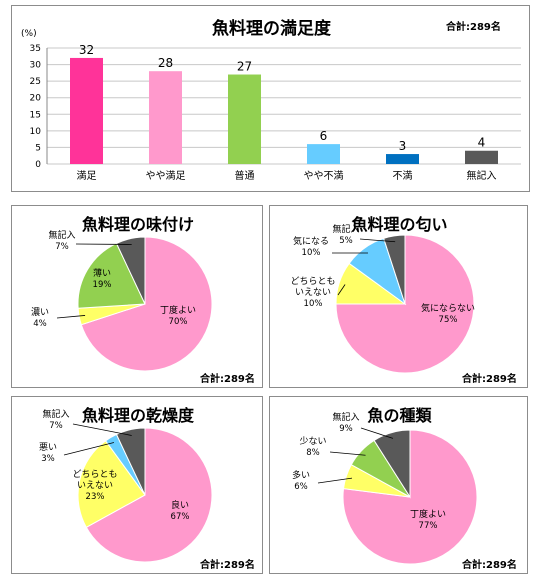  What do you see at coordinates (137, 415) in the screenshot?
I see `chart-title: 魚料理の乾燥度` at bounding box center [137, 415].